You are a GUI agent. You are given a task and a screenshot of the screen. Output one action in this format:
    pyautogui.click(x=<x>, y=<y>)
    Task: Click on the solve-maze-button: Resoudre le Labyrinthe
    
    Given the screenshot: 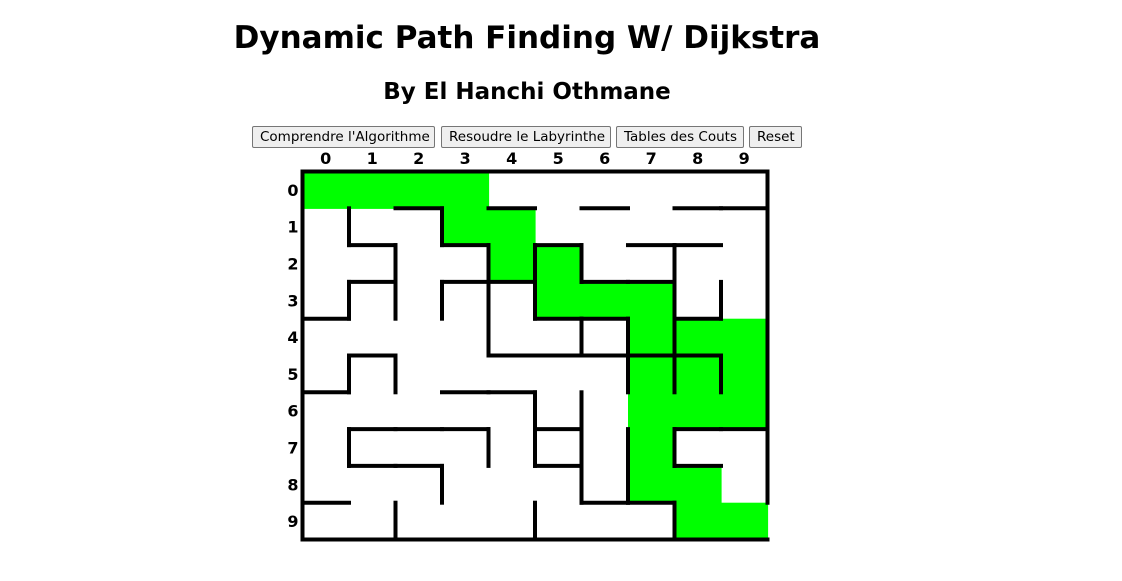 What is the action you would take?
    pyautogui.click(x=526, y=137)
    